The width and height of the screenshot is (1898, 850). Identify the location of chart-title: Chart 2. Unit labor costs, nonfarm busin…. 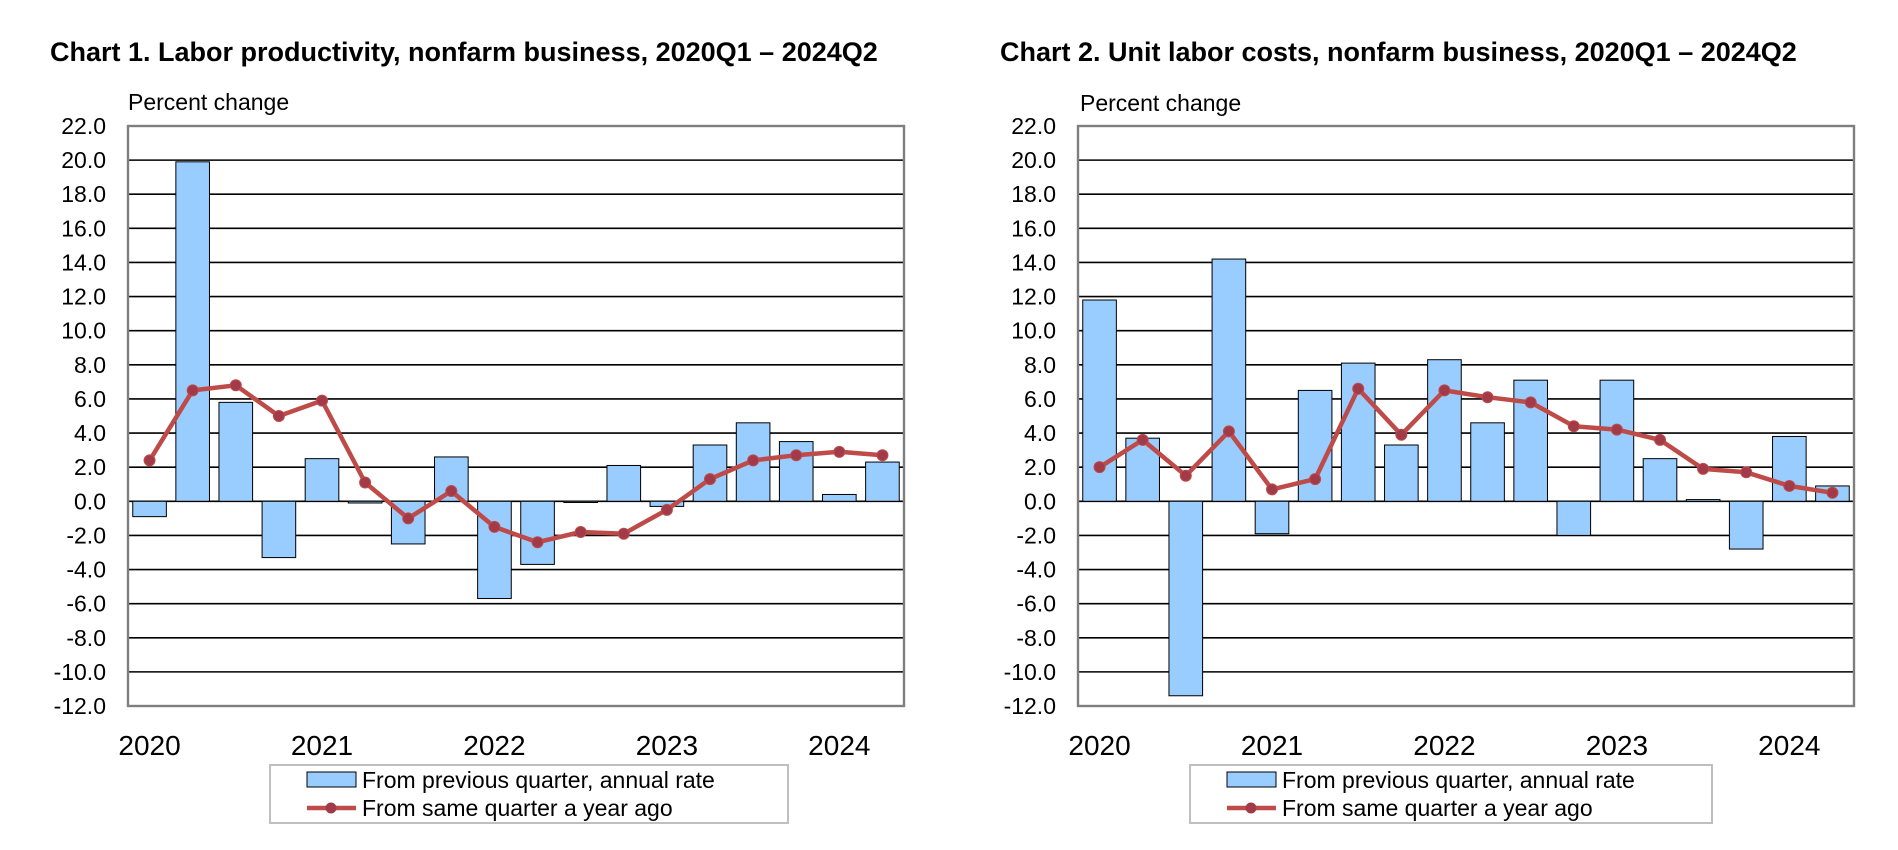
(1398, 52).